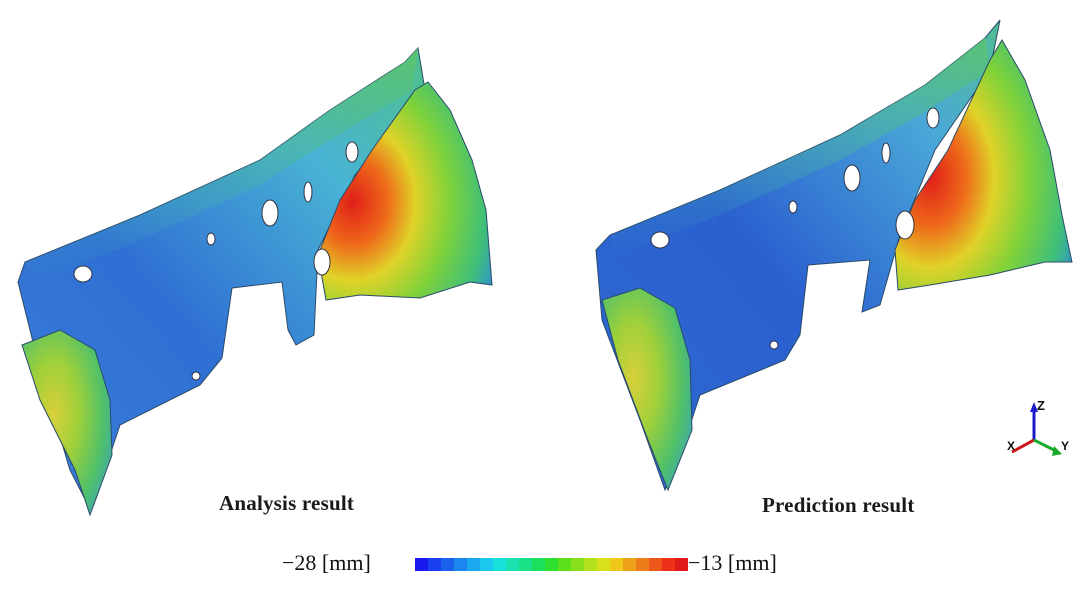 The image size is (1090, 599). I want to click on color-scale-bar, so click(551, 564).